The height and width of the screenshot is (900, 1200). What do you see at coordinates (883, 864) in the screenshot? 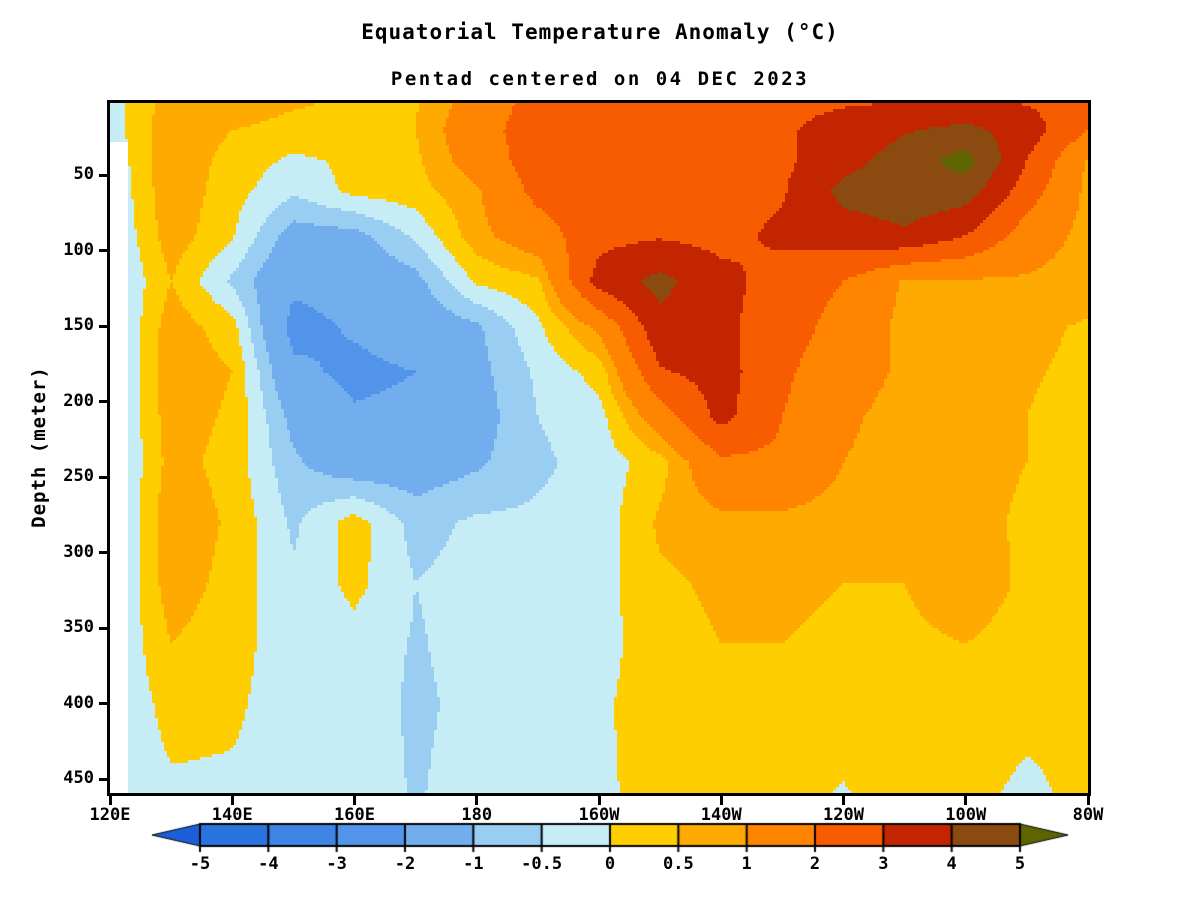
I see `colorbar-tick-label: 3` at bounding box center [883, 864].